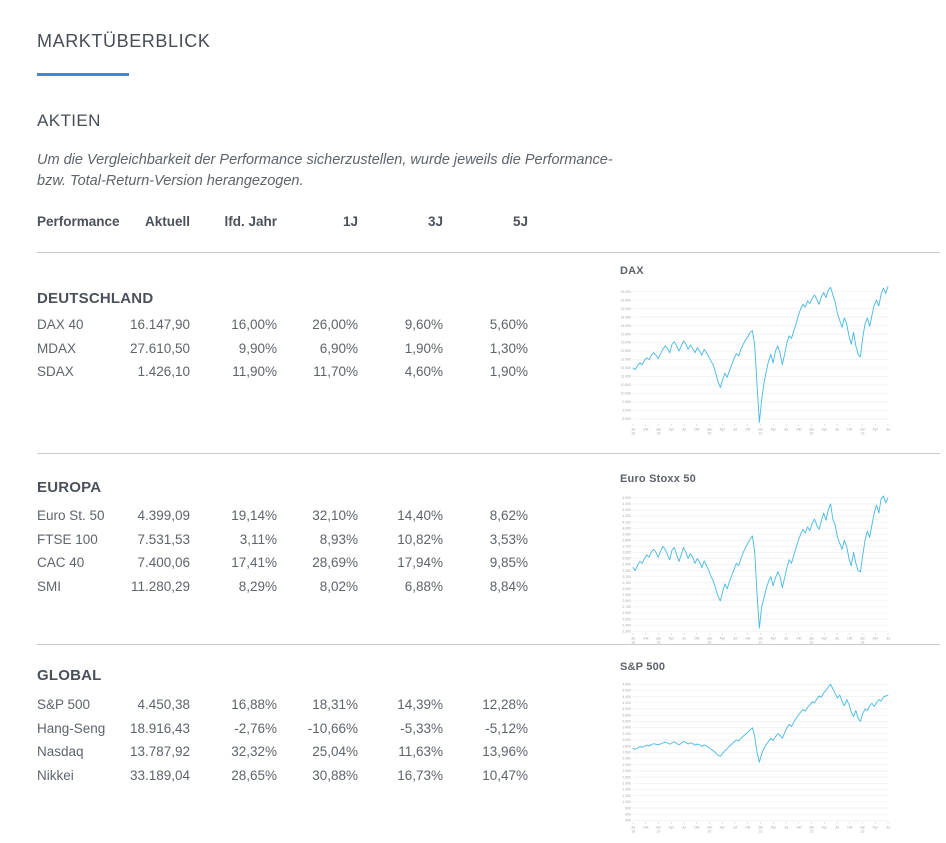 The image size is (946, 843). What do you see at coordinates (69, 487) in the screenshot?
I see `section-title-europa: EUROPA` at bounding box center [69, 487].